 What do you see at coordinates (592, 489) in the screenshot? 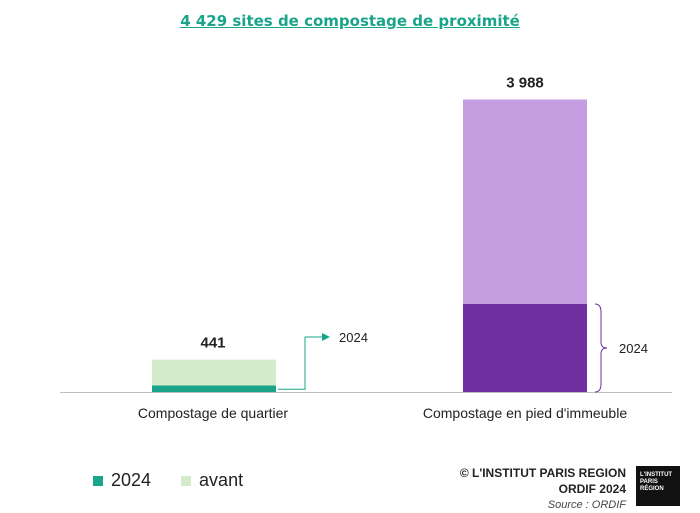
I see `credit-line-2: ORDIF 2024` at bounding box center [592, 489].